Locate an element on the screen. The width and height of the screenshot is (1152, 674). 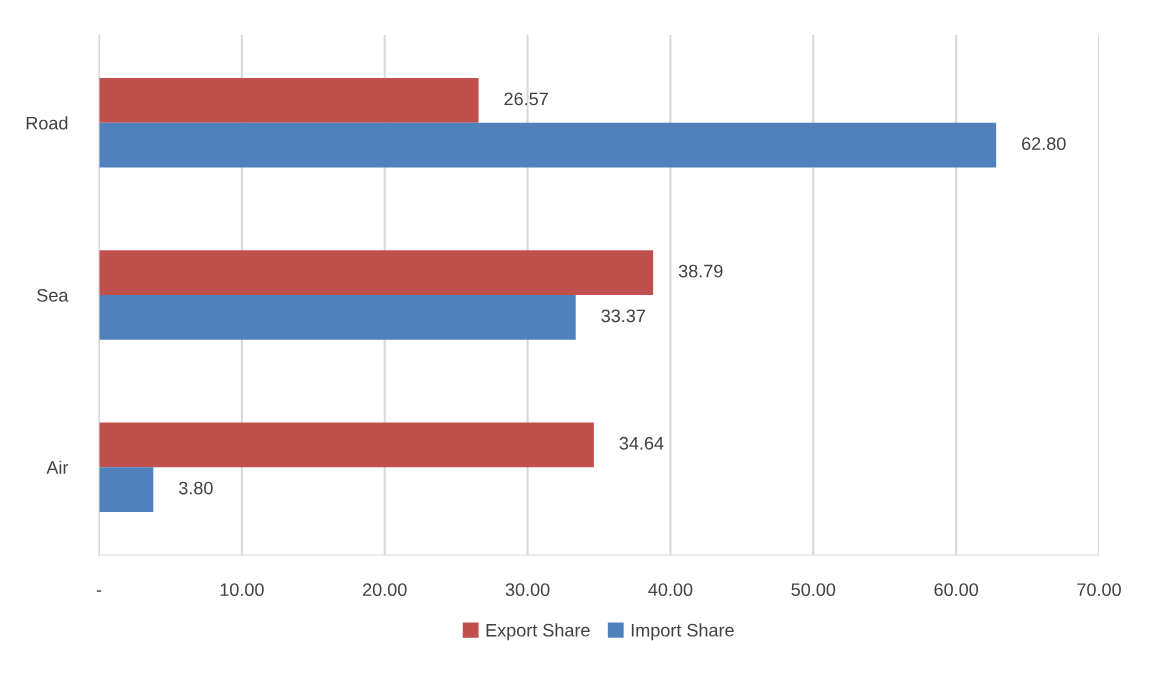
x-tick-label: 20.00 is located at coordinates (385, 590).